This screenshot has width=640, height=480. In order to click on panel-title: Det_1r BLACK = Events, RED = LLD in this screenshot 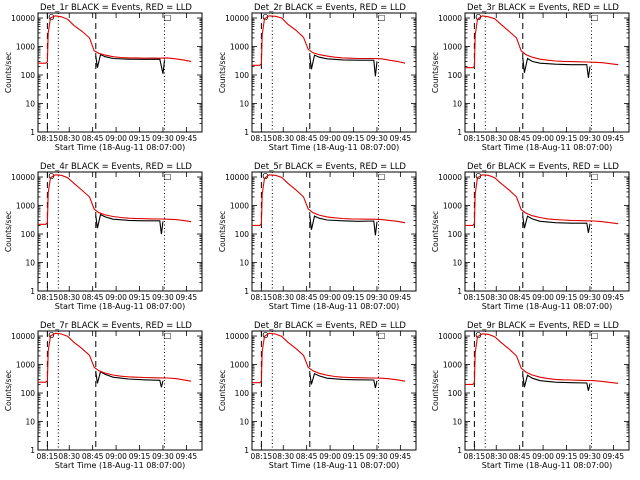, I will do `click(116, 8)`.